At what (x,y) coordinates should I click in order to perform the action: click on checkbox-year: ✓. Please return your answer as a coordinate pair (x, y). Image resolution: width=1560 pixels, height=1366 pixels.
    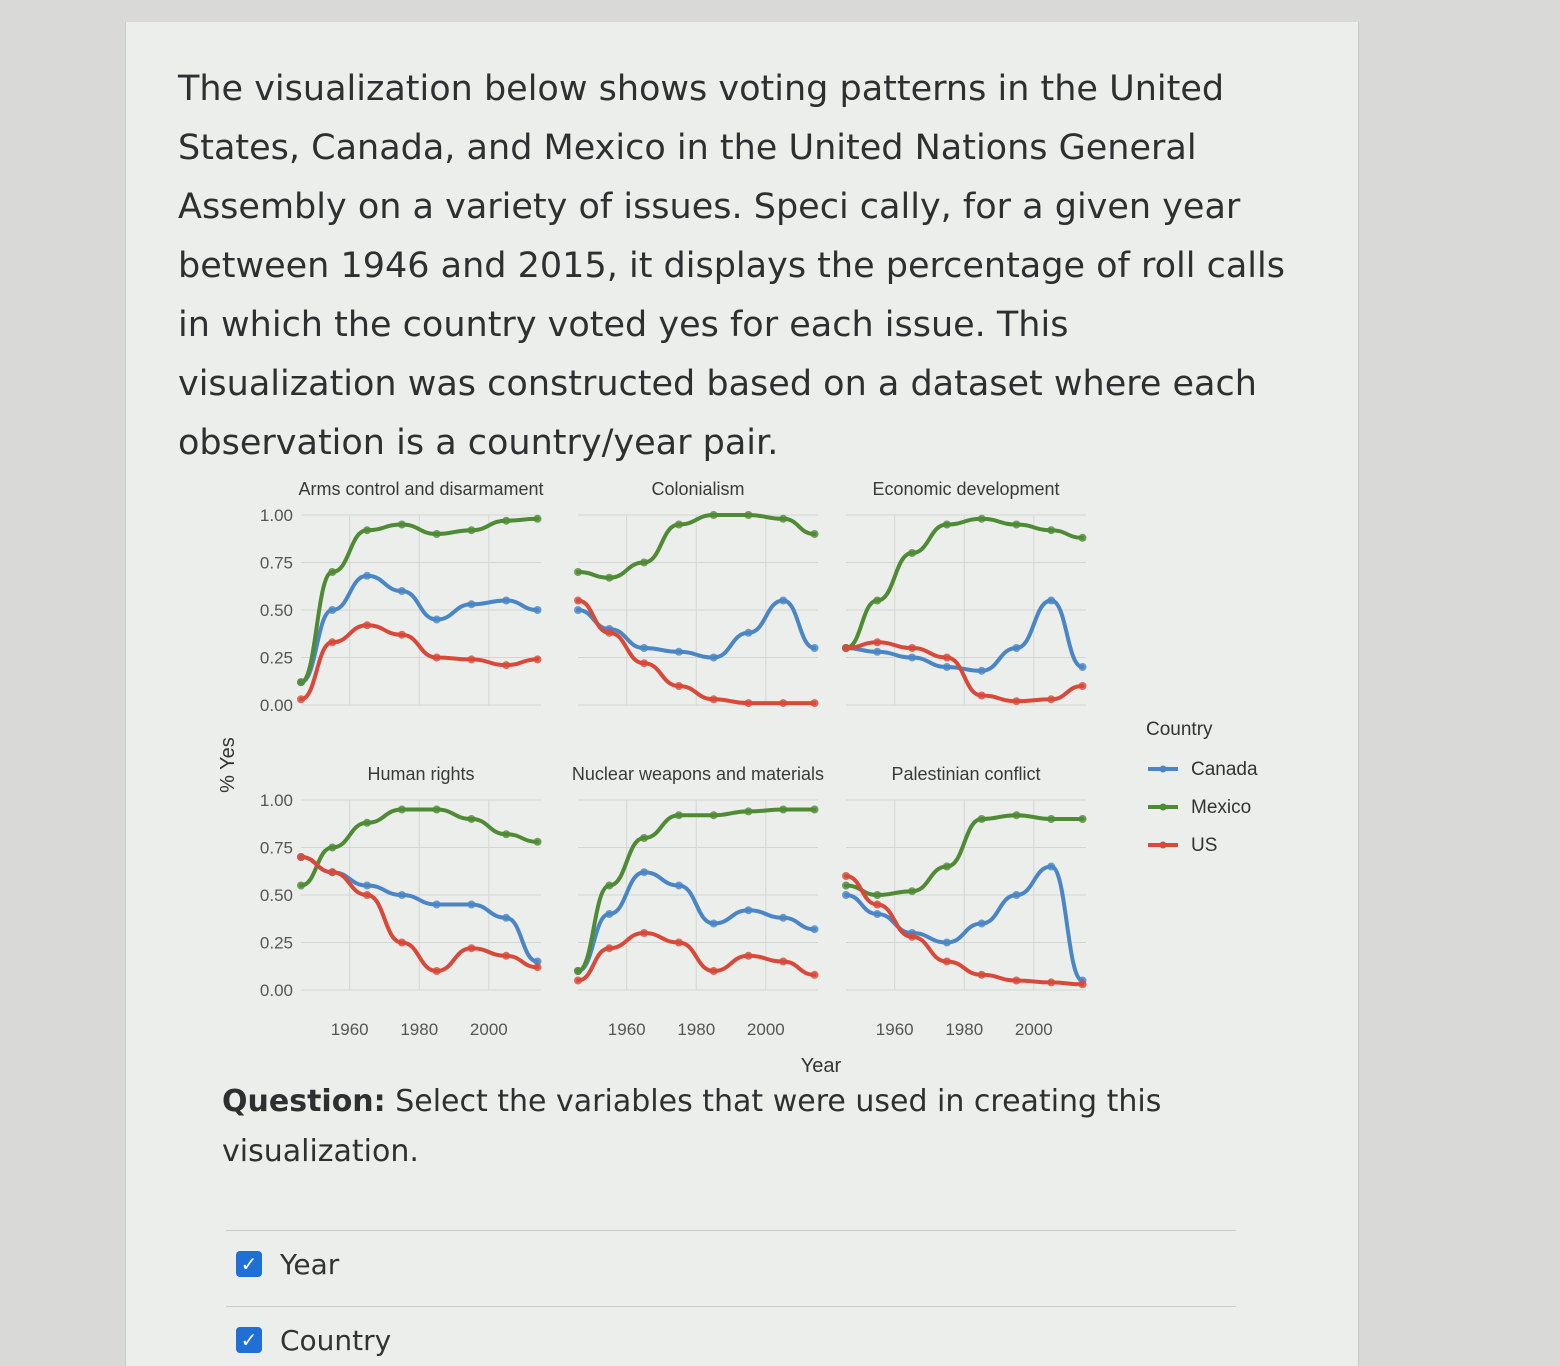
    Looking at the image, I should click on (249, 1264).